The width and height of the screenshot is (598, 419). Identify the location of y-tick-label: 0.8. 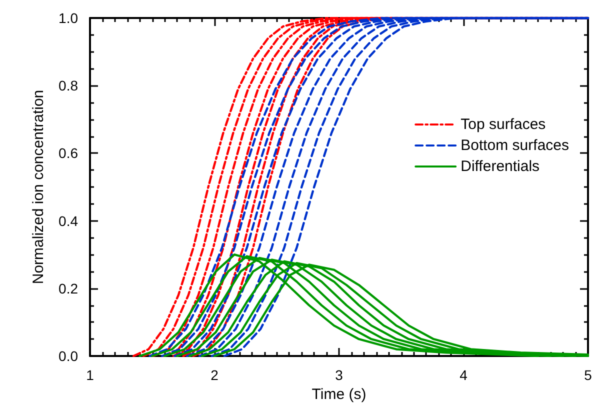
(68, 86).